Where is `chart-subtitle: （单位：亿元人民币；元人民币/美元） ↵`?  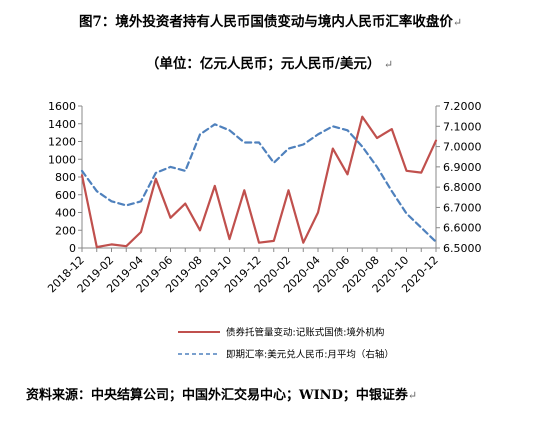
chart-subtitle: （单位：亿元人民币；元人民币/美元） ↵ is located at coordinates (269, 64).